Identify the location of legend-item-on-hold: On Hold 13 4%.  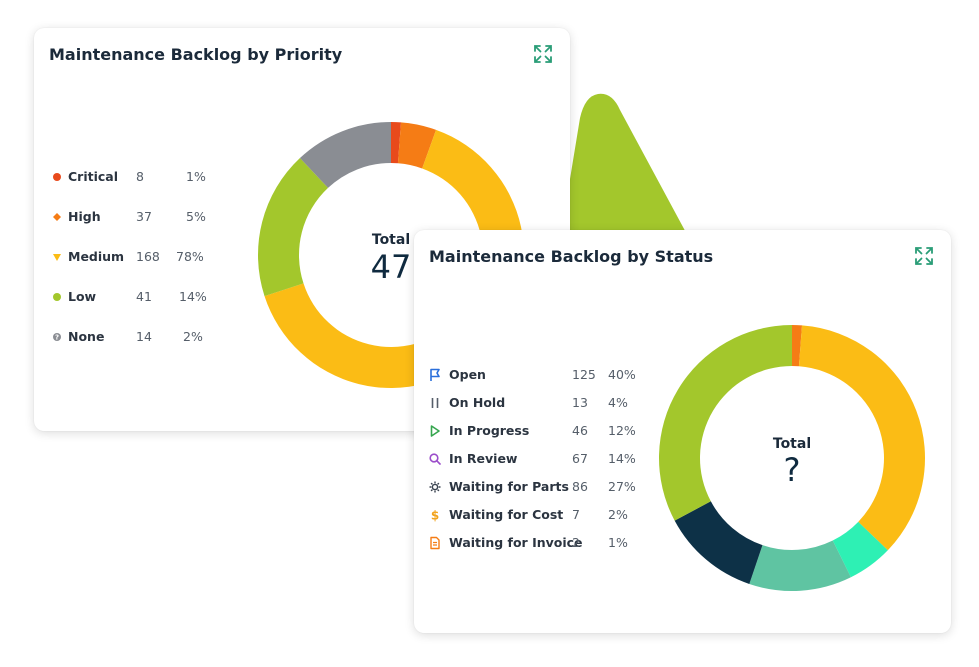
(543, 404).